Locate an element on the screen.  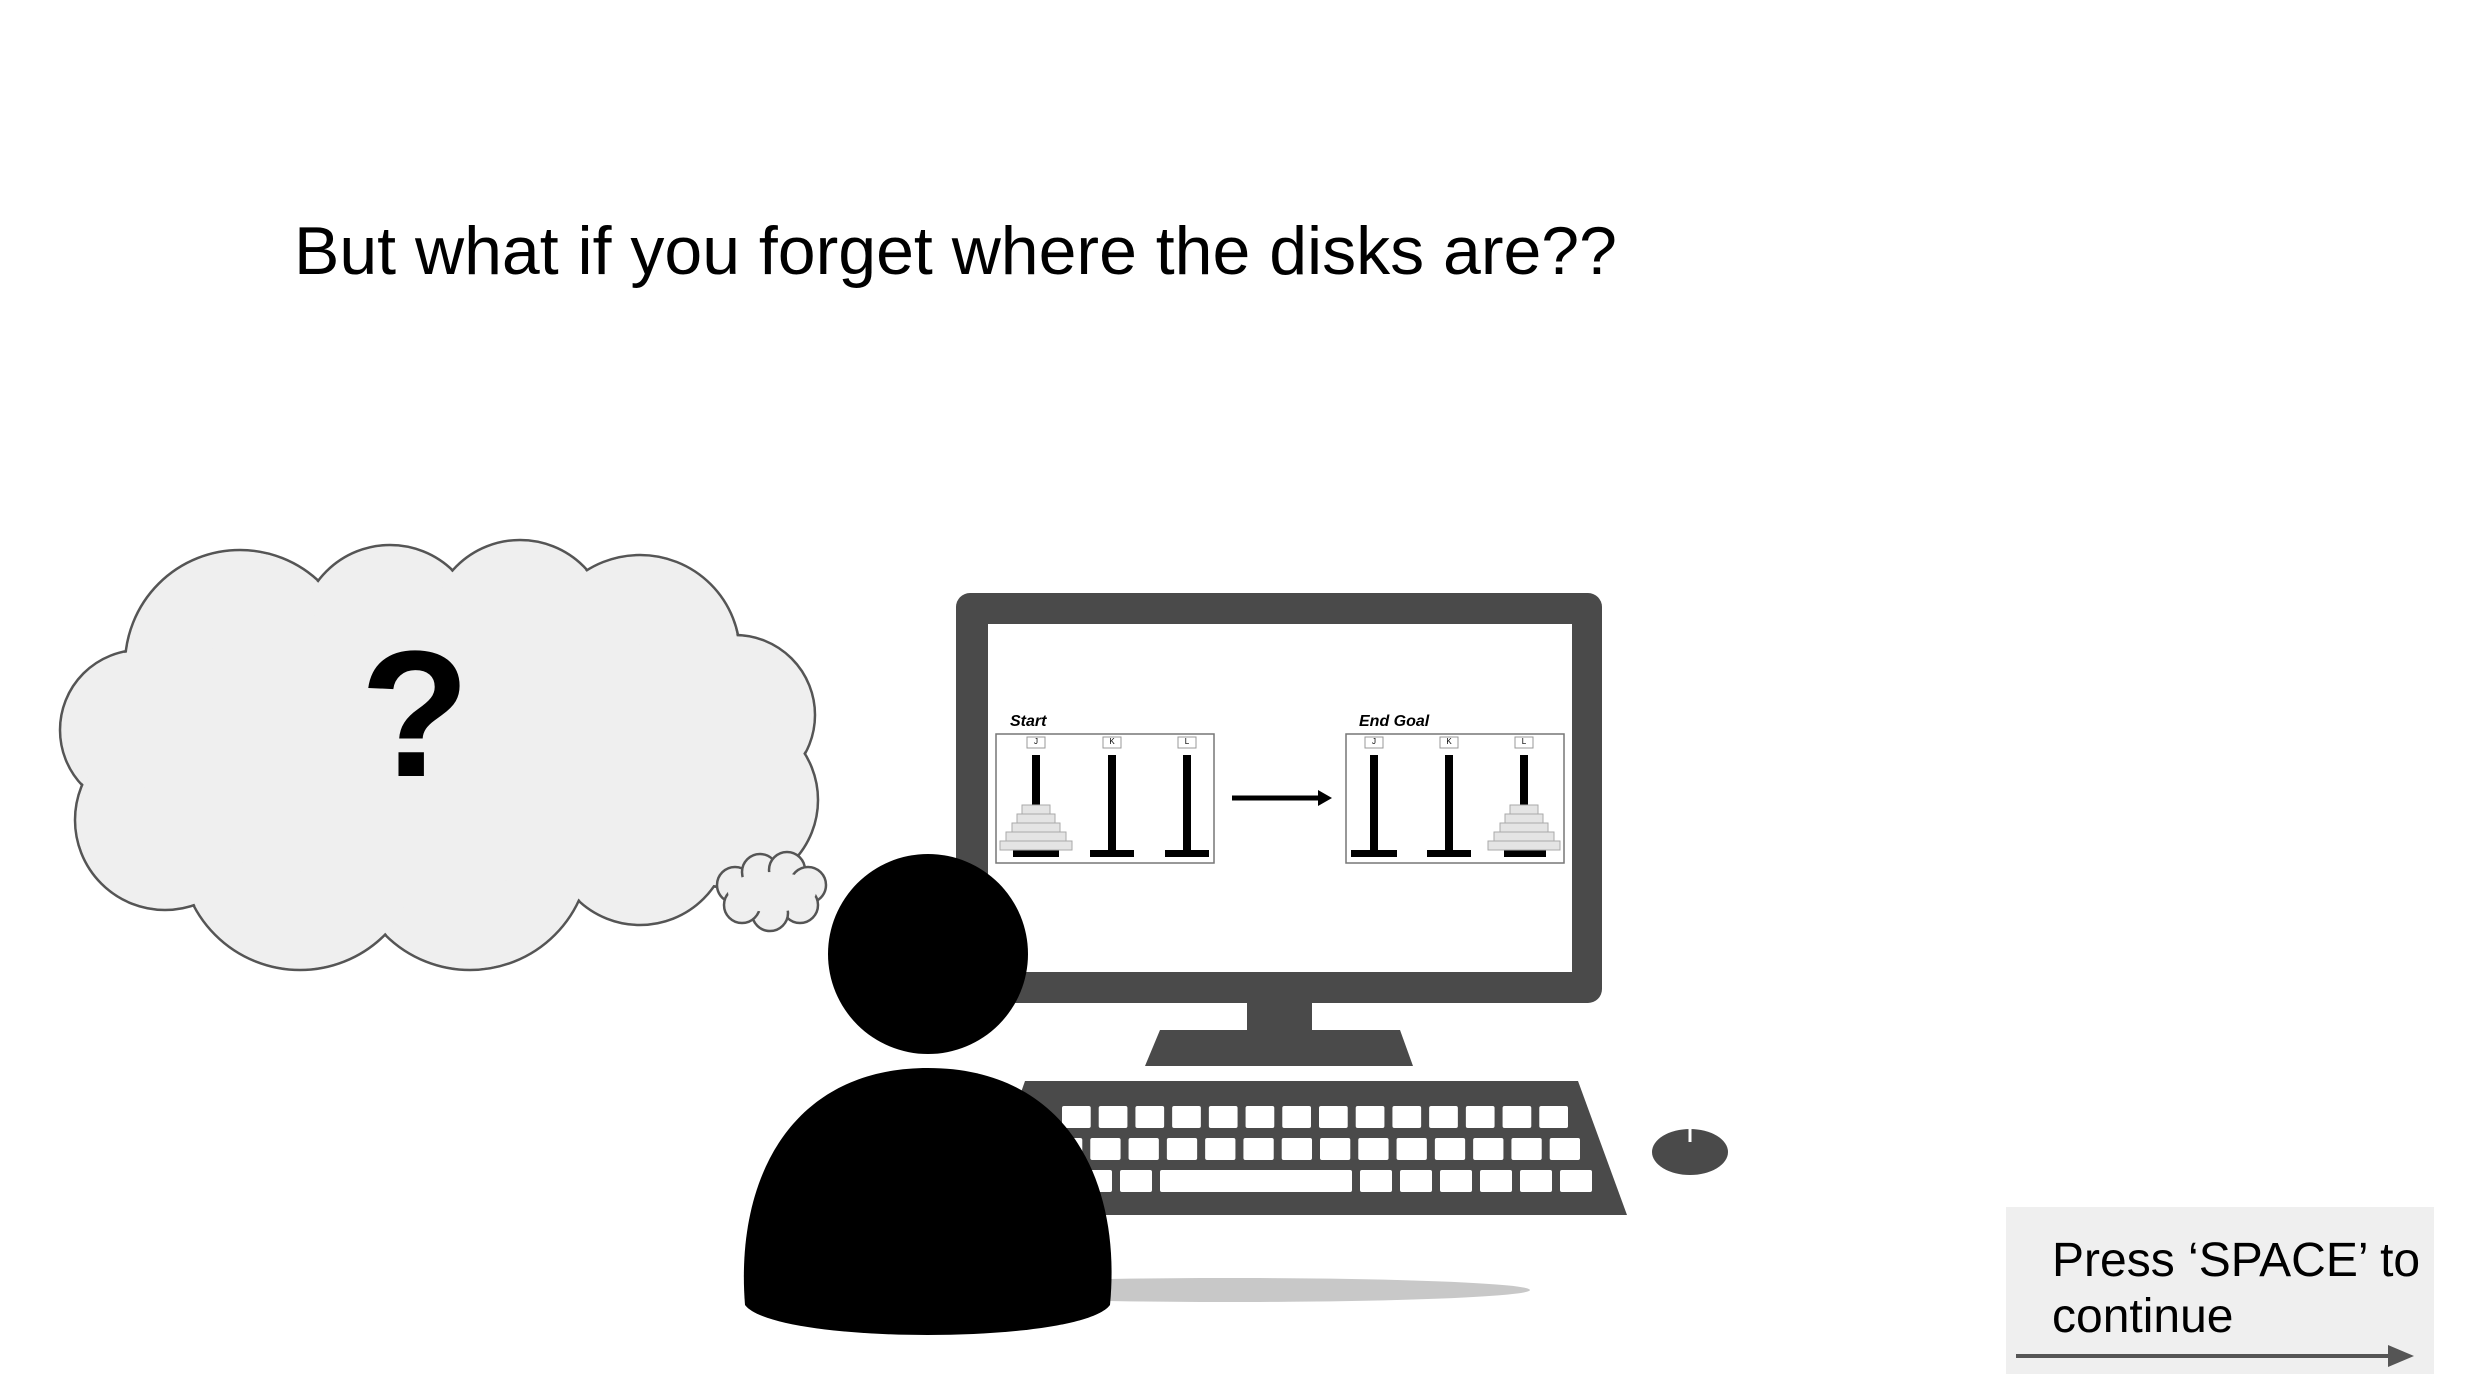
continue-prompt: Press ‘SPACE’ to continue is located at coordinates (2220, 1290).